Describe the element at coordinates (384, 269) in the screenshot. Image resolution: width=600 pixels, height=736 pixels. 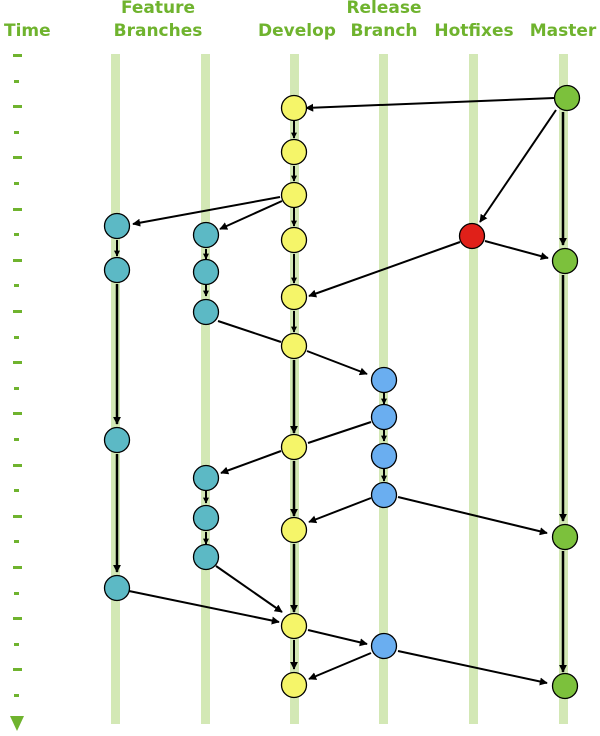
I see `edge-hotfix-to-develop` at that location.